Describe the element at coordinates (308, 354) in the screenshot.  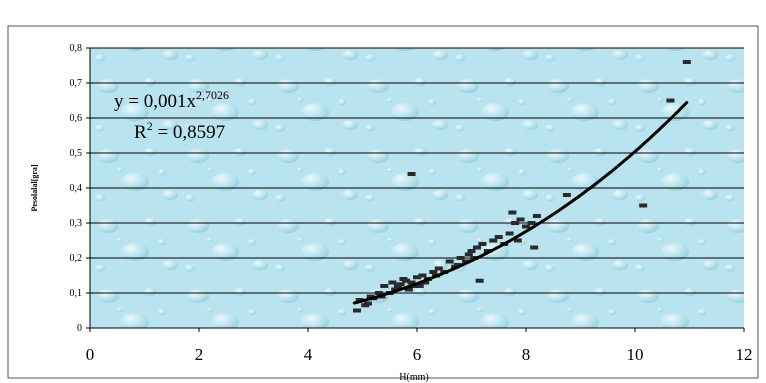
I see `x-tick-label: 4` at that location.